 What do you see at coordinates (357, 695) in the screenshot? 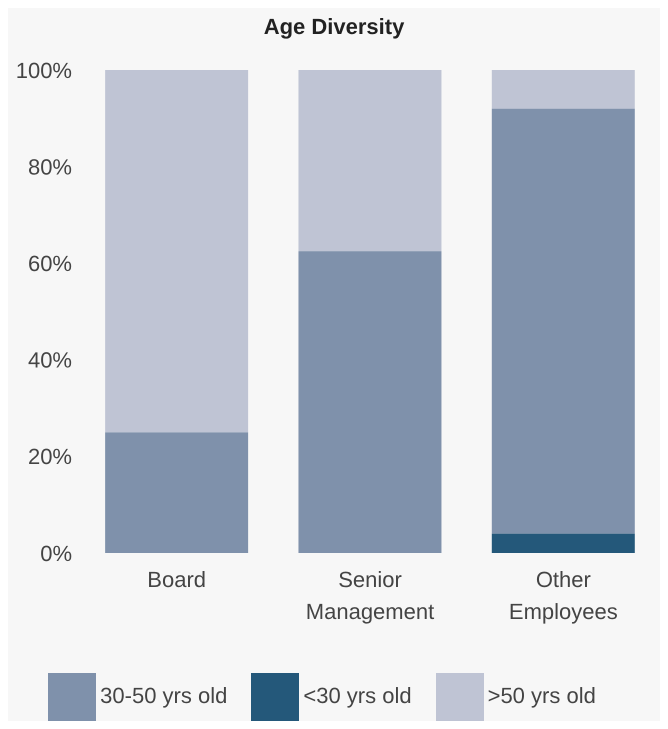
I see `legend-label: <30 yrs old` at bounding box center [357, 695].